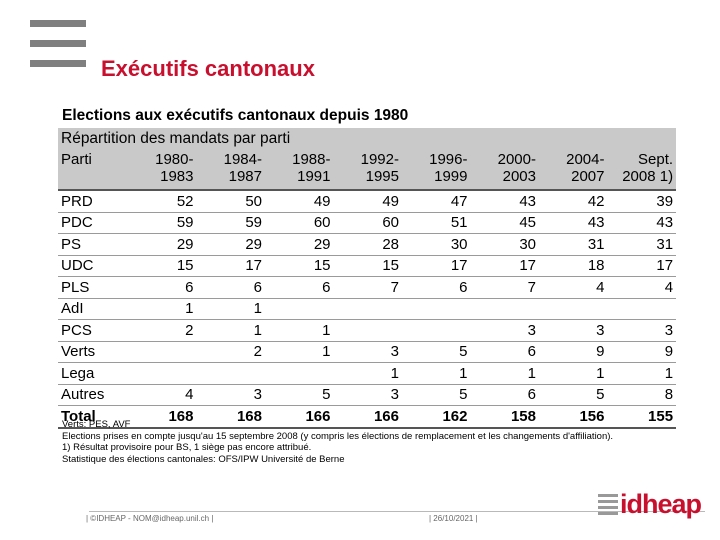 The height and width of the screenshot is (540, 720). I want to click on header-period: 1980- 1983, so click(162, 170).